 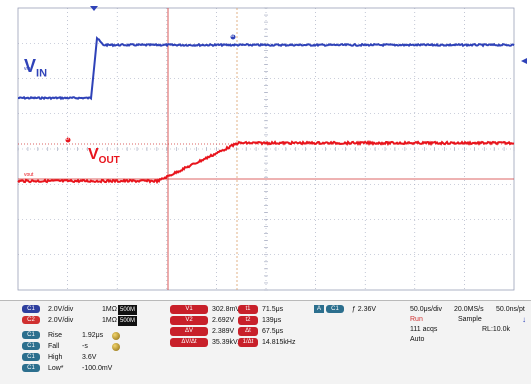 I want to click on sample-rate: 20.0MS/s, so click(x=469, y=309).